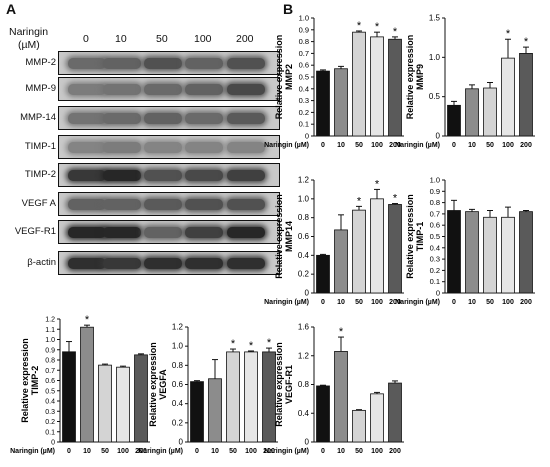 This screenshot has height=467, width=550. Describe the element at coordinates (245, 39) in the screenshot. I see `blot-lane-label: 200` at that location.